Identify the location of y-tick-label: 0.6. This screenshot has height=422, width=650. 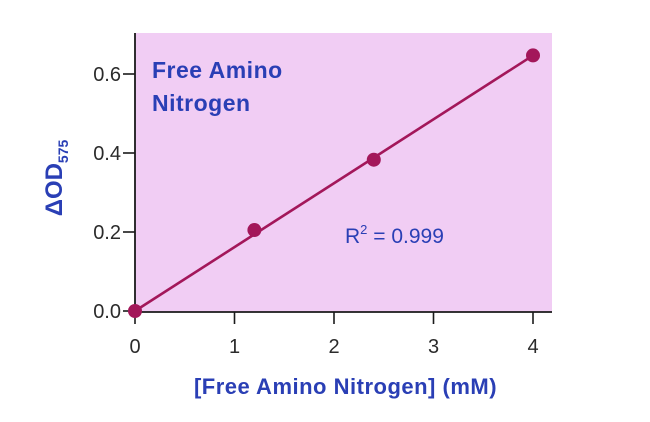
(107, 75).